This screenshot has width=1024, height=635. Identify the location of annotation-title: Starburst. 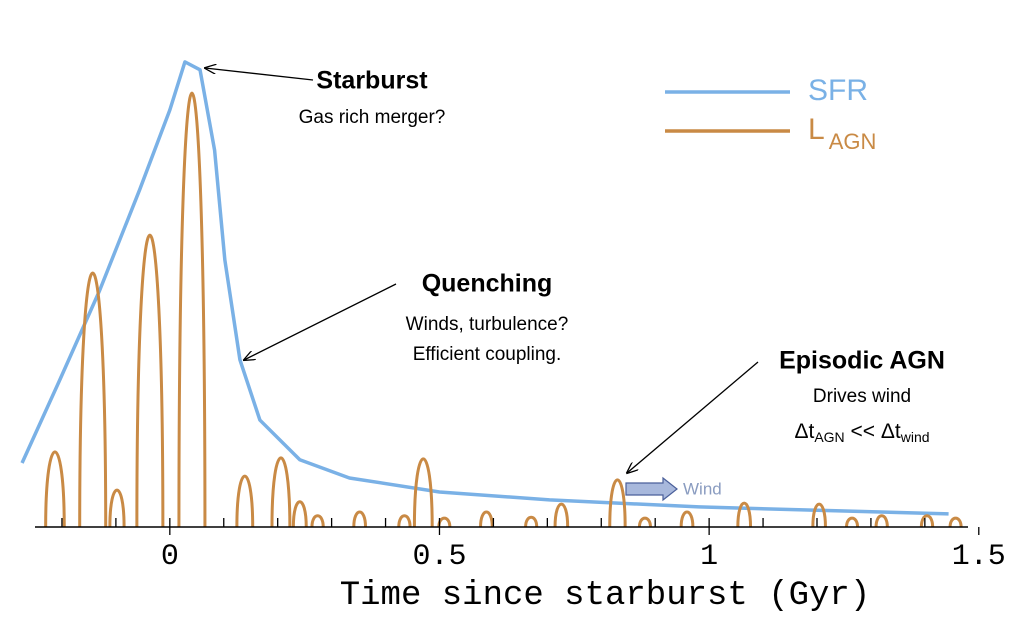
(372, 81).